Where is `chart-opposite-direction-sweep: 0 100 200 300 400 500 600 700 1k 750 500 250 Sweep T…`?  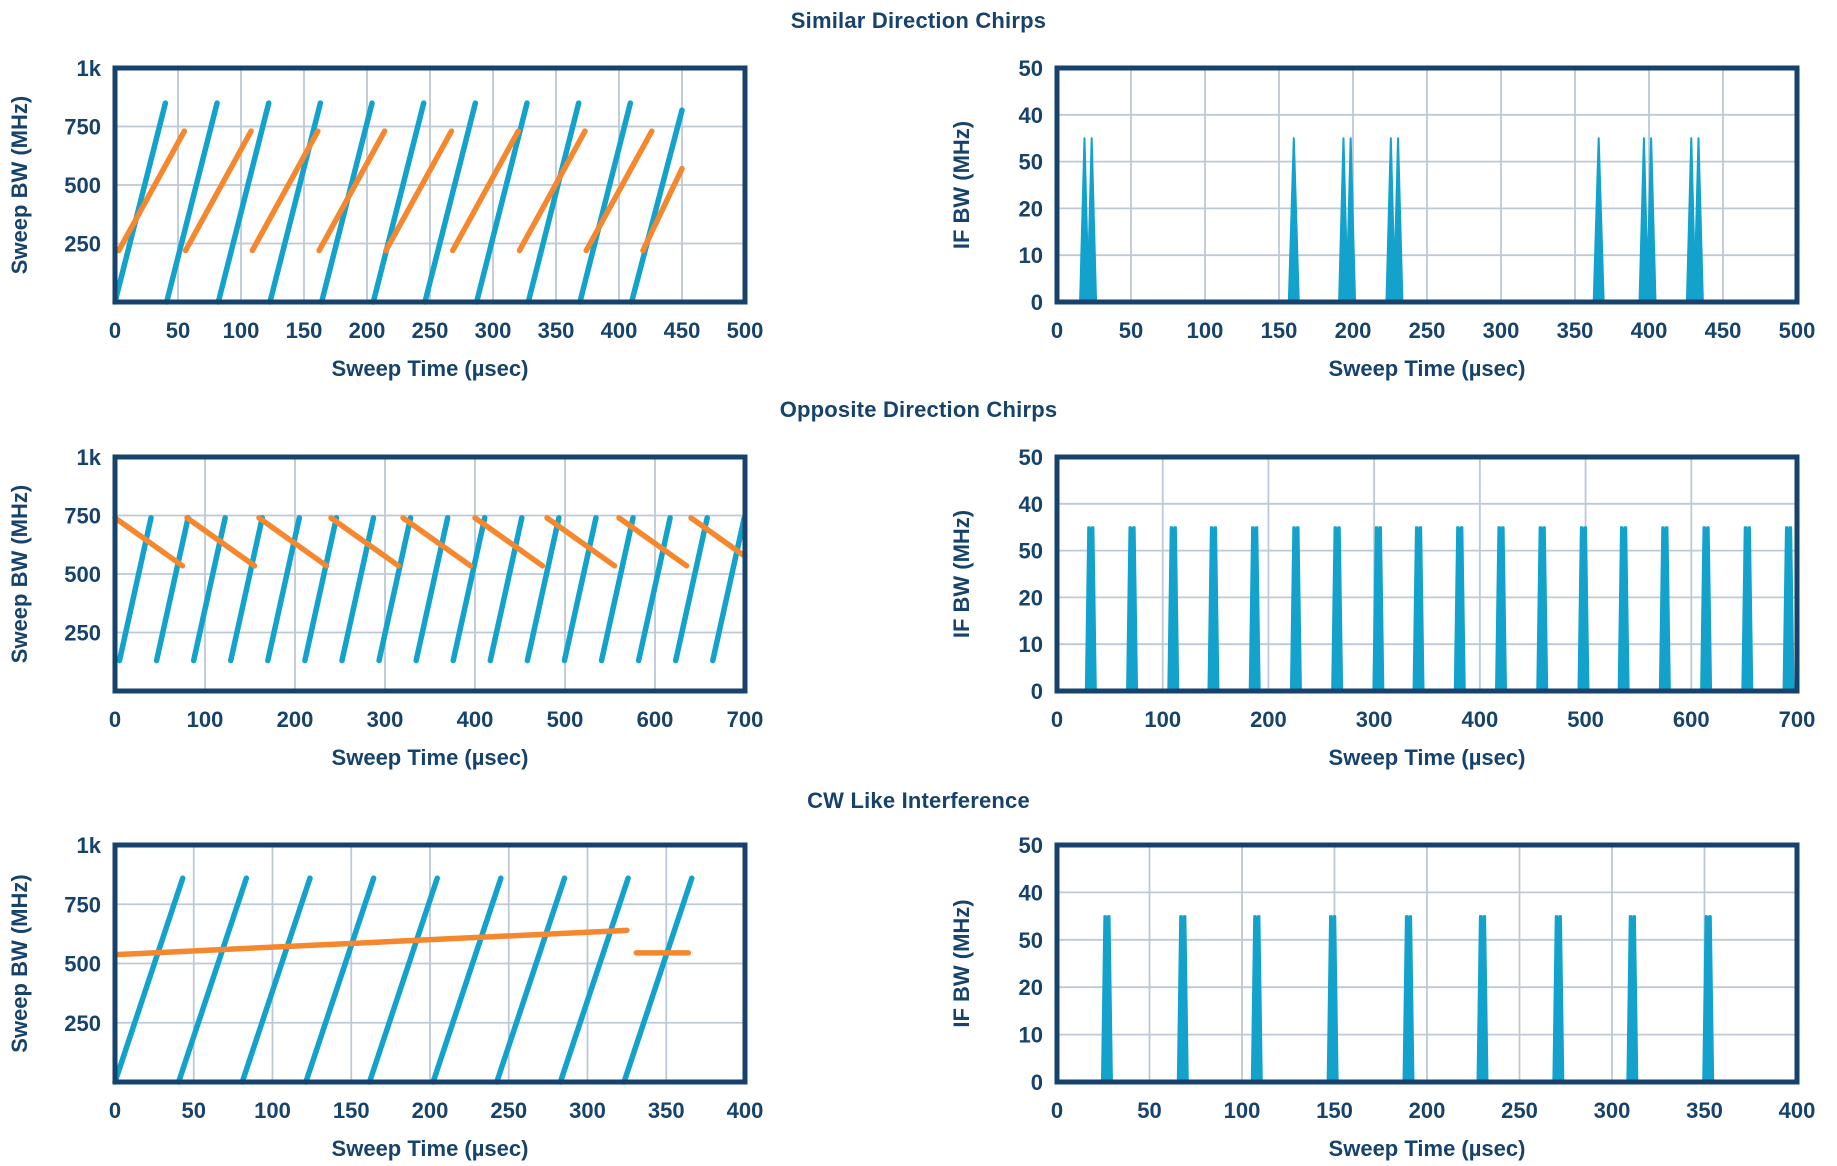 chart-opposite-direction-sweep: 0 100 200 300 400 500 600 700 1k 750 500 250 Sweep T… is located at coordinates (385, 607).